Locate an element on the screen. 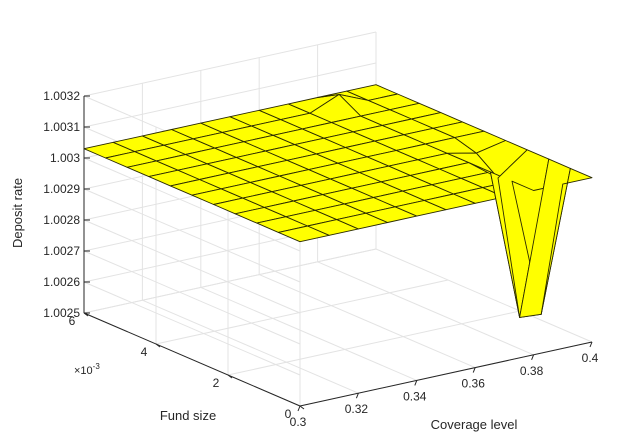 Image resolution: width=617 pixels, height=432 pixels. surface-patch is located at coordinates (566, 241).